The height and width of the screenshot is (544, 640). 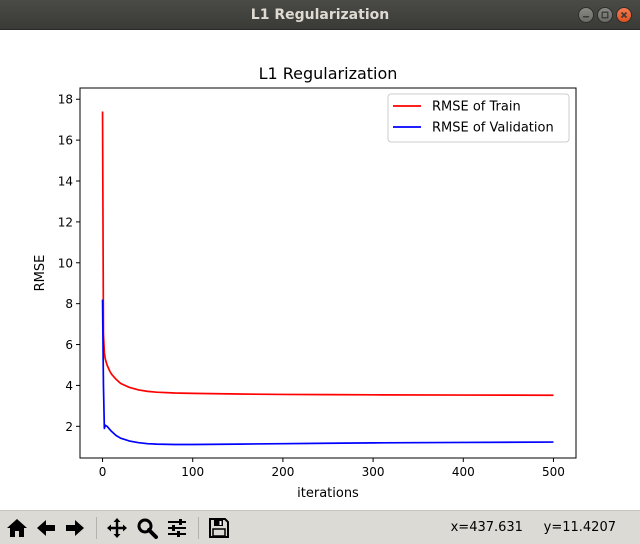 I want to click on chart-title: L1 Regularization, so click(x=328, y=73).